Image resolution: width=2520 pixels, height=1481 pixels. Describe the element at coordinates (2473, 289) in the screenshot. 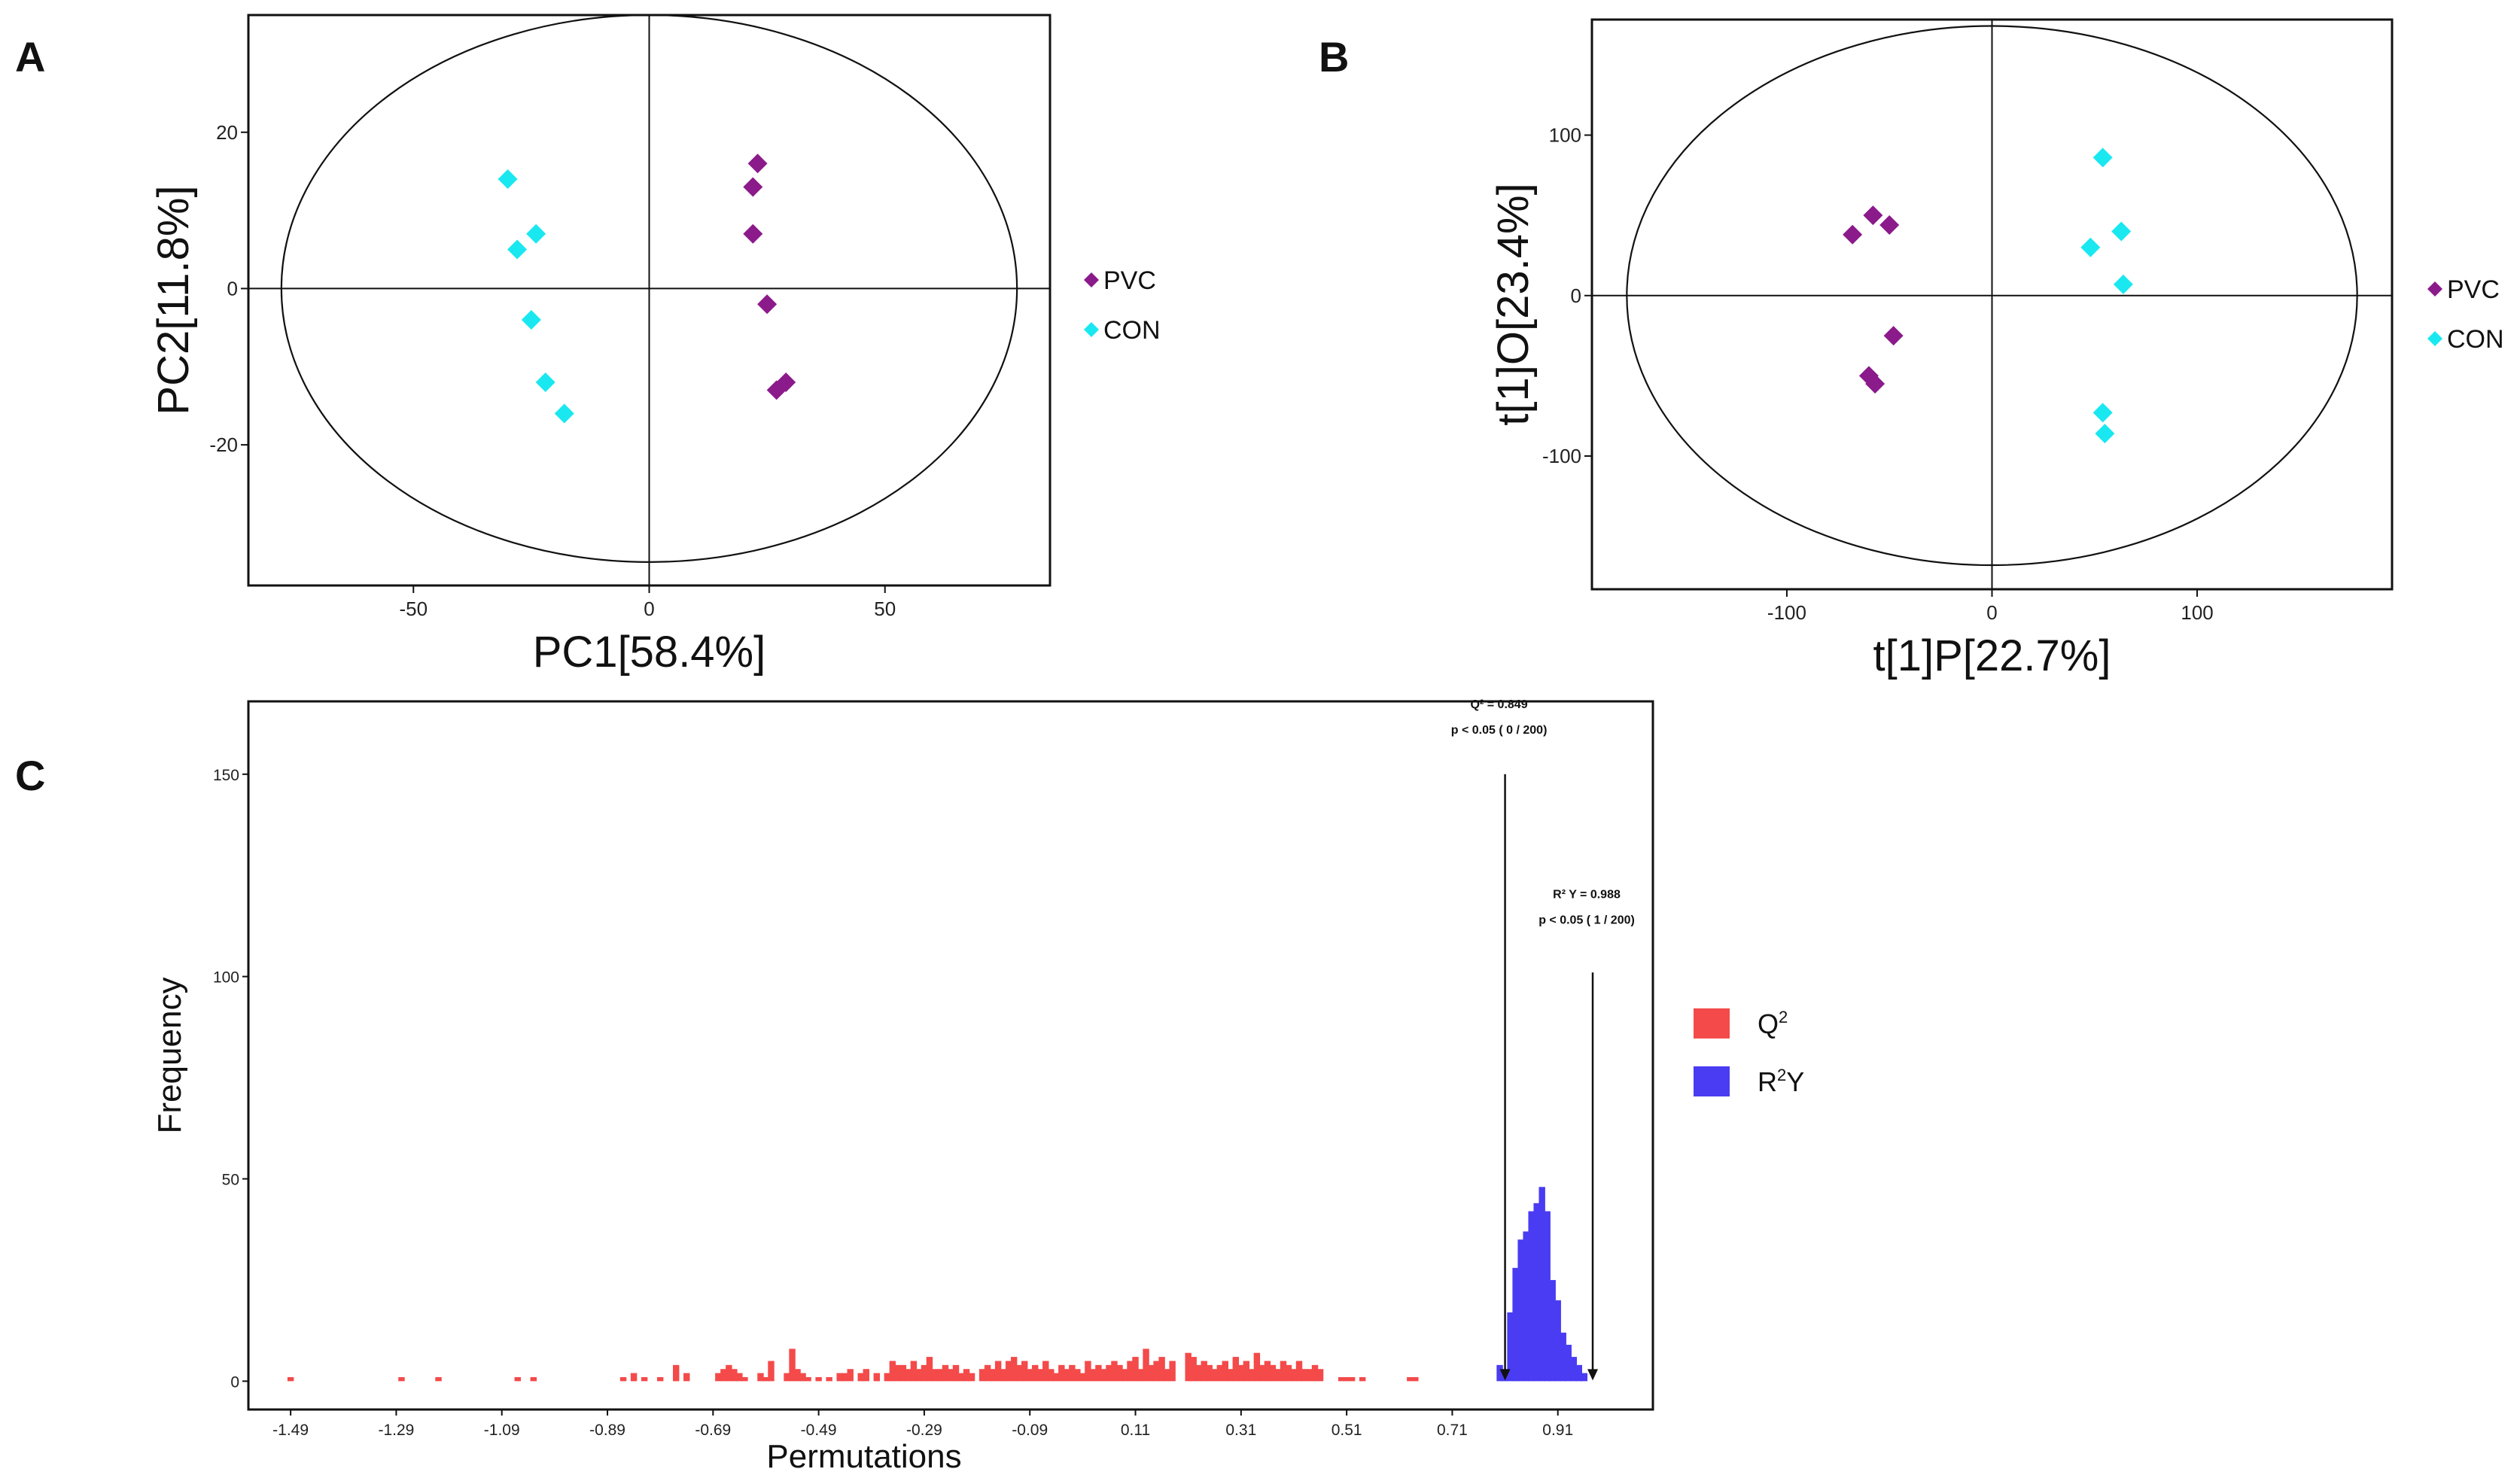

I see `legend-label-pvc: PVC` at that location.